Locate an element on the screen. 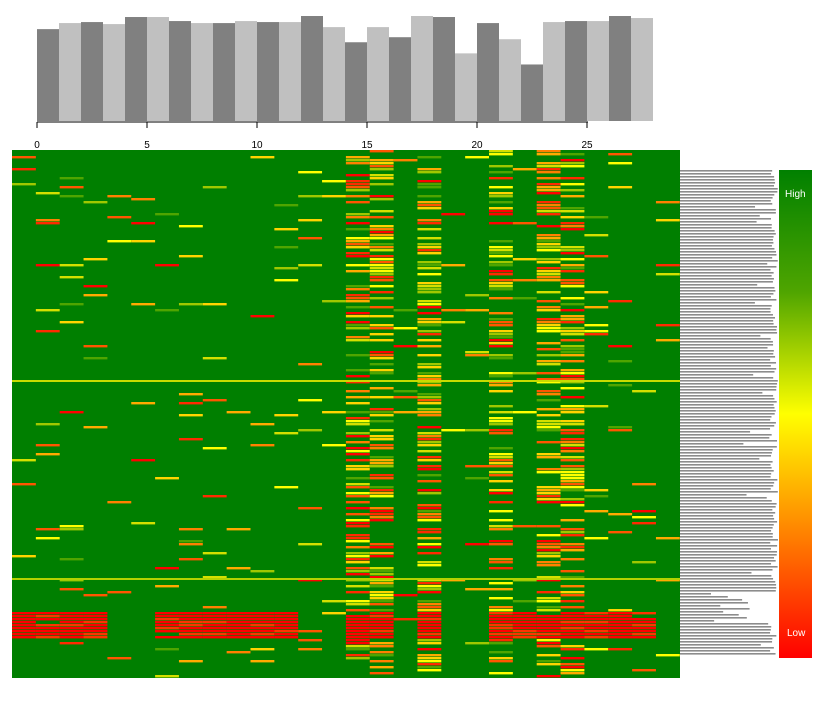 Image resolution: width=825 pixels, height=716 pixels. column-bar is located at coordinates (180, 71).